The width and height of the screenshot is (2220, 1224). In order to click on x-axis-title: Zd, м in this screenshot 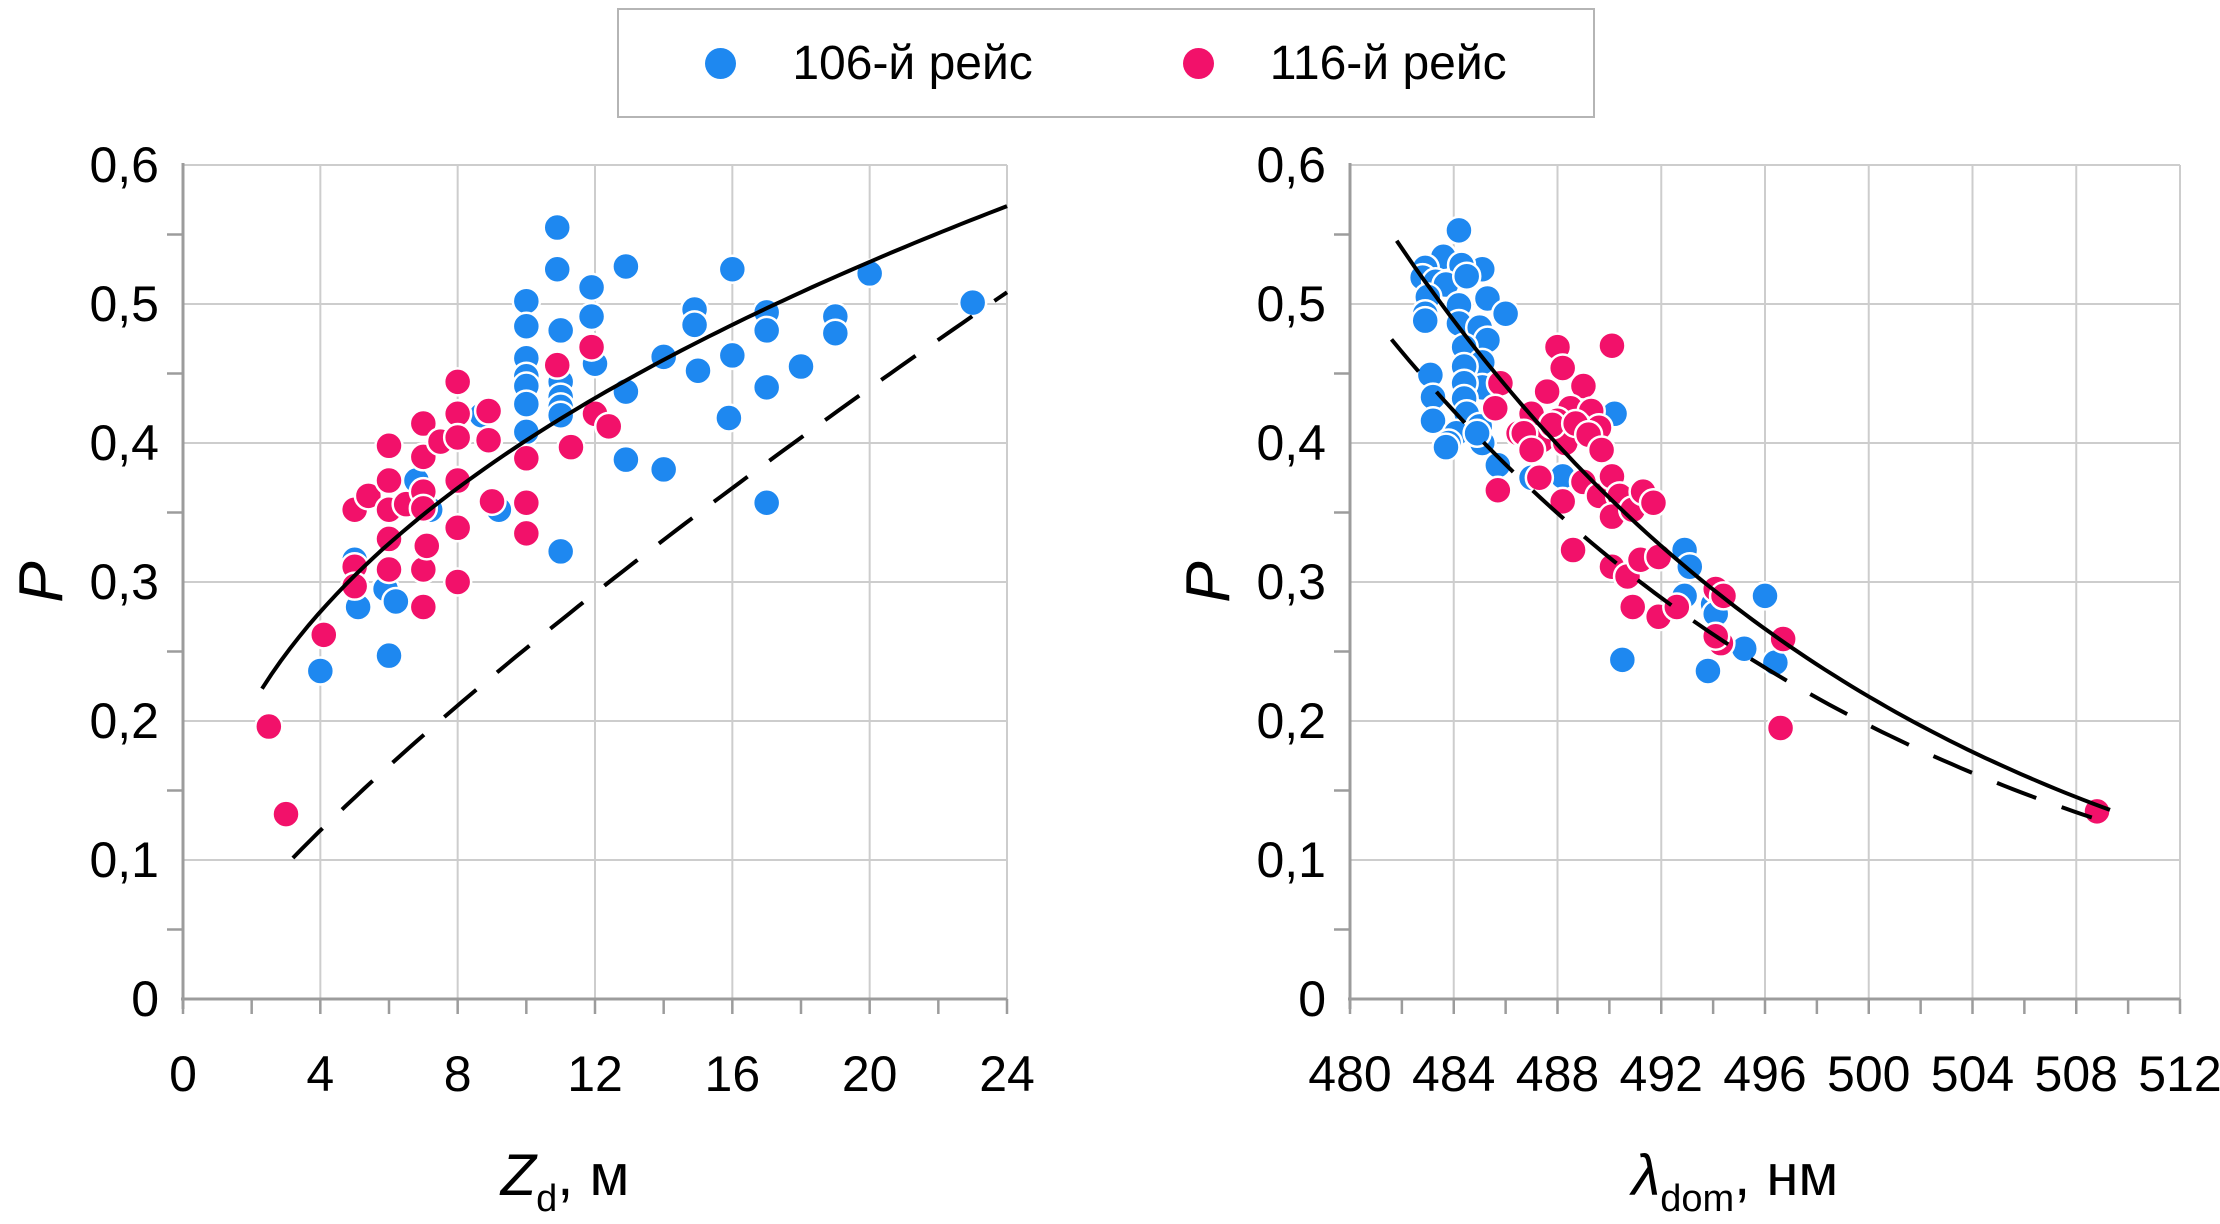, I will do `click(564, 1181)`.